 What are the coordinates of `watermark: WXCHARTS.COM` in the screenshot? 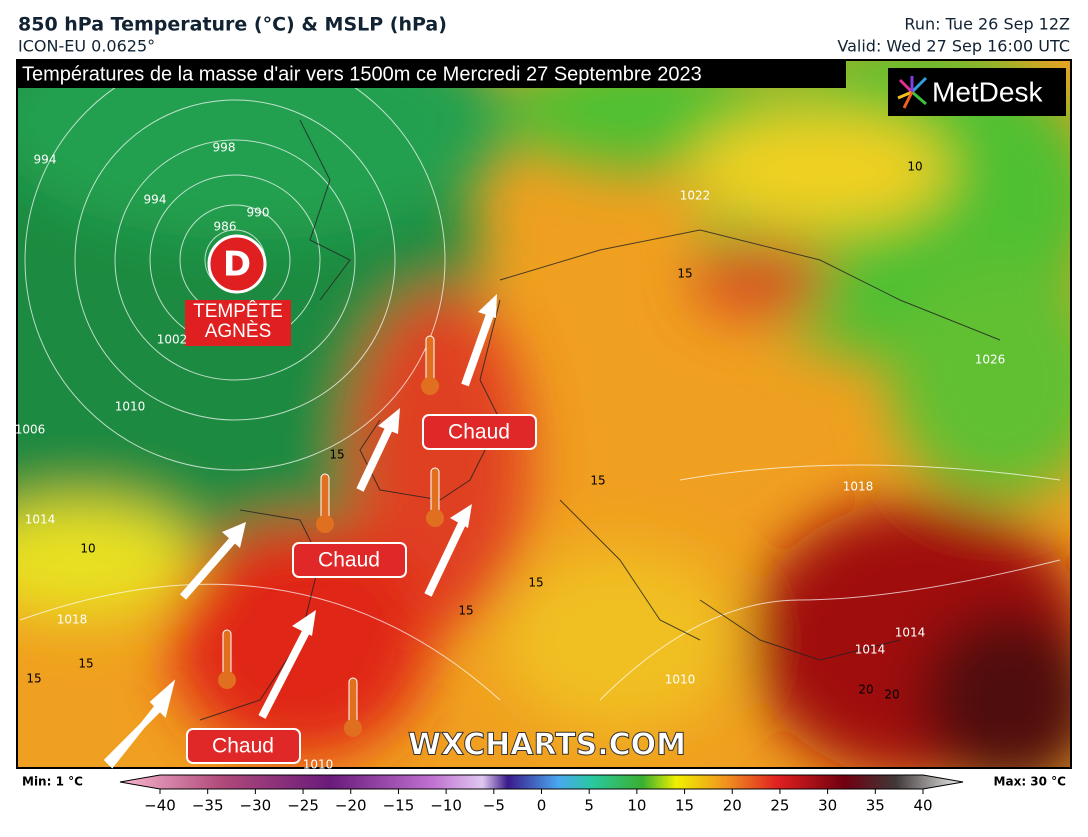 It's located at (547, 745).